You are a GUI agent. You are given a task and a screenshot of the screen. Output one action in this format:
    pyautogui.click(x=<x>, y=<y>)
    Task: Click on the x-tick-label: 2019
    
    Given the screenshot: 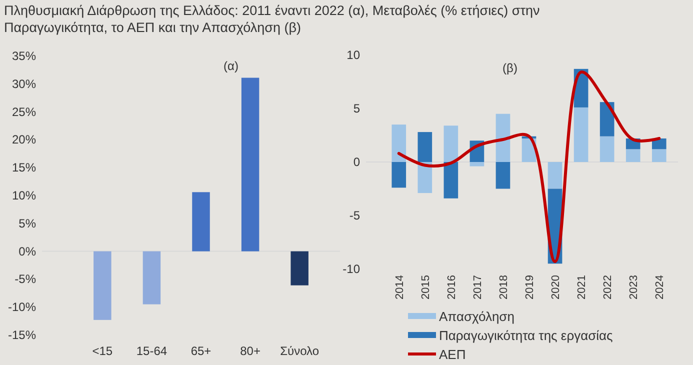 What is the action you would take?
    pyautogui.click(x=530, y=287)
    